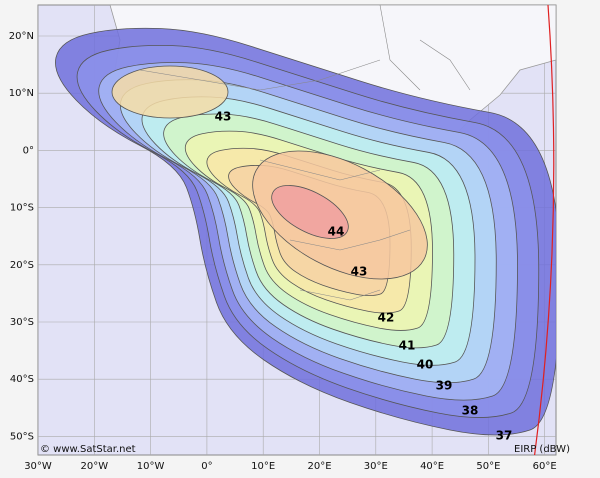  What do you see at coordinates (470, 411) in the screenshot?
I see `contour-label: 38` at bounding box center [470, 411].